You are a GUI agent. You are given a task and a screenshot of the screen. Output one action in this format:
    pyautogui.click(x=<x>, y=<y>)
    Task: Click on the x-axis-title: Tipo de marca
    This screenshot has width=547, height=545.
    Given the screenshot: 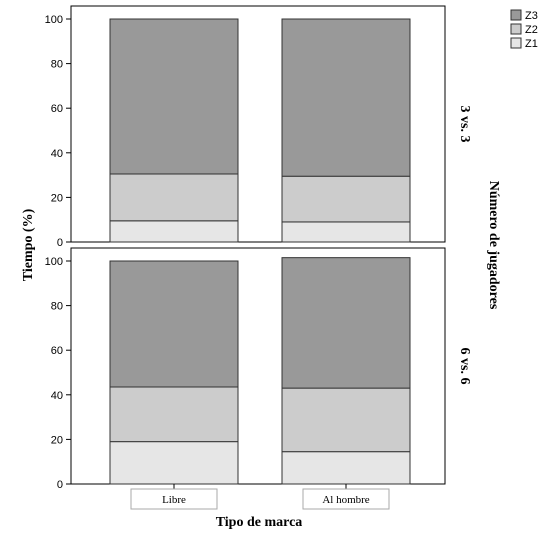 What is the action you would take?
    pyautogui.click(x=259, y=522)
    